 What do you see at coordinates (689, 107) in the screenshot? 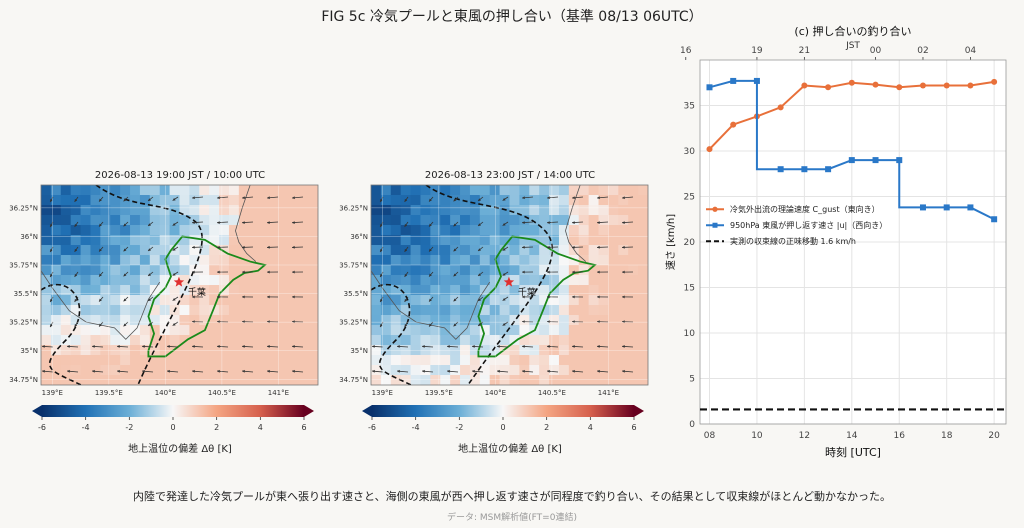
I see `y-tick-label: 35` at bounding box center [689, 107].